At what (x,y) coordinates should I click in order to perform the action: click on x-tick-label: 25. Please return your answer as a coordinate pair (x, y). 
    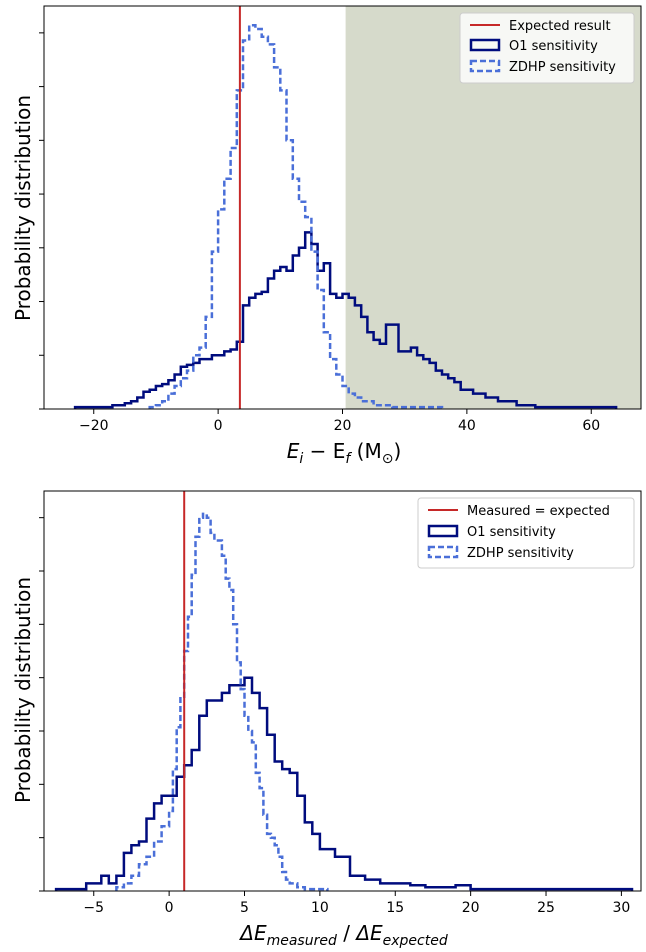
    Looking at the image, I should click on (546, 908).